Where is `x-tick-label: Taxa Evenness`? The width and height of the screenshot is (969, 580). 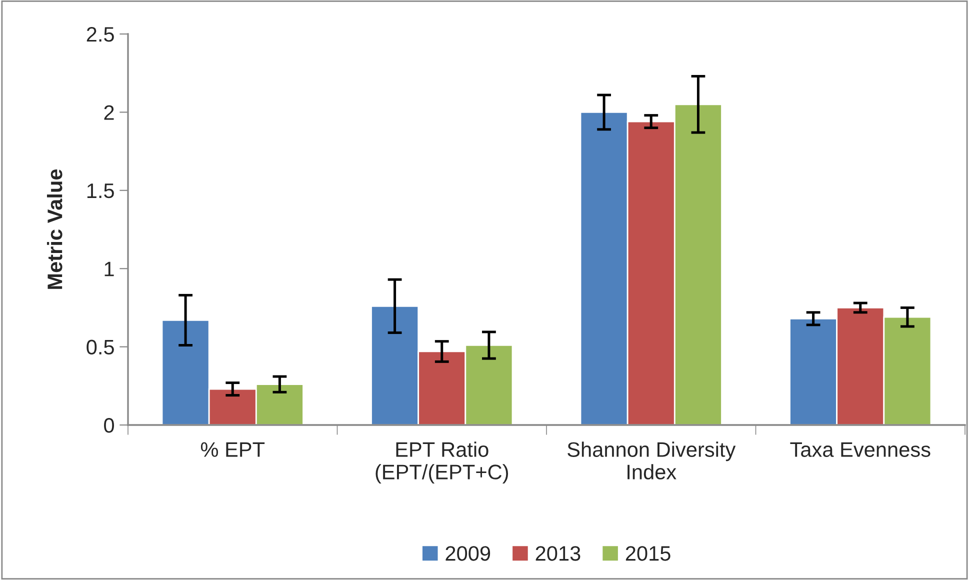 x-tick-label: Taxa Evenness is located at coordinates (860, 449).